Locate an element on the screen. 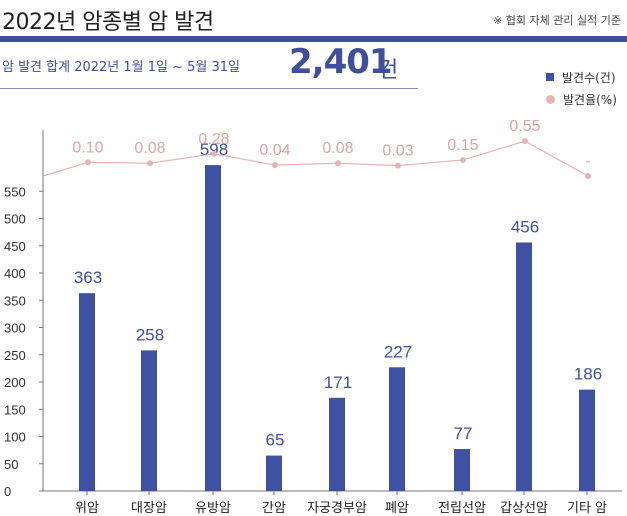  y-tick-label: 200 is located at coordinates (15, 382).